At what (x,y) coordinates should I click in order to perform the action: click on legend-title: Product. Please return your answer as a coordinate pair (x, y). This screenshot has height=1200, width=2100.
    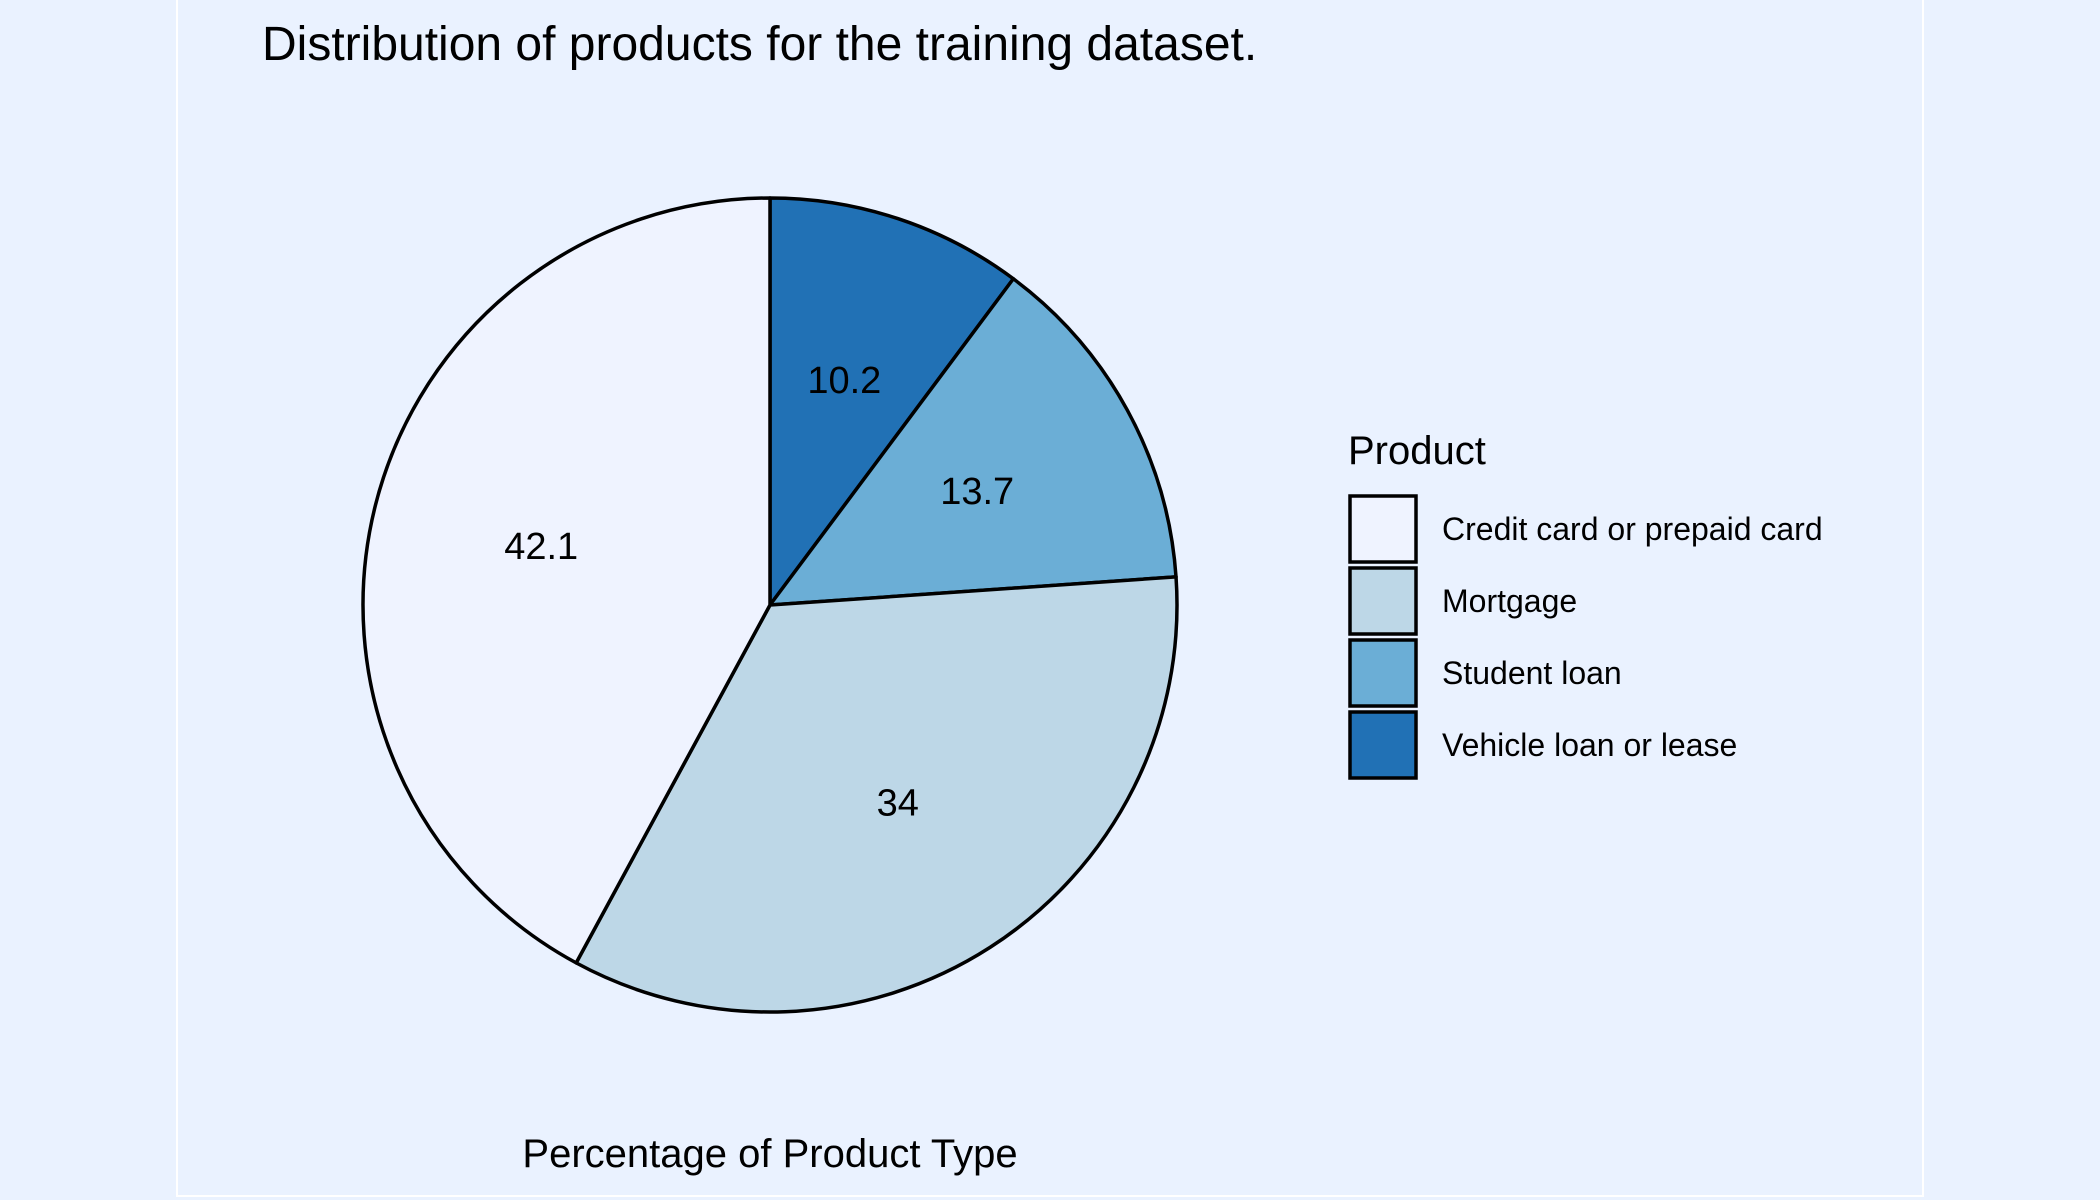
    Looking at the image, I should click on (1417, 451).